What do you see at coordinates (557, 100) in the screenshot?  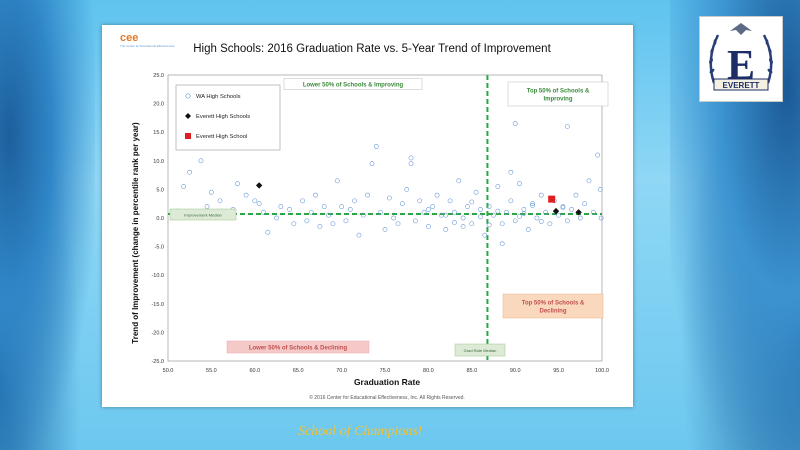 I see `quadrant-top-improving-label: Improving` at bounding box center [557, 100].